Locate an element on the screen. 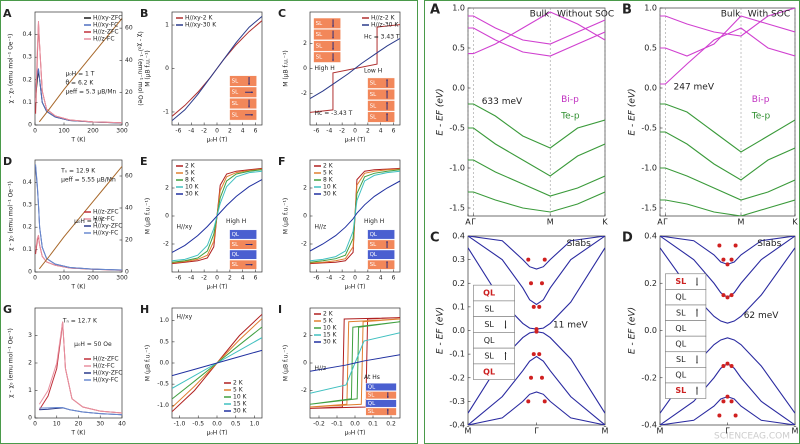  legend-label: 10 K is located at coordinates (192, 187).